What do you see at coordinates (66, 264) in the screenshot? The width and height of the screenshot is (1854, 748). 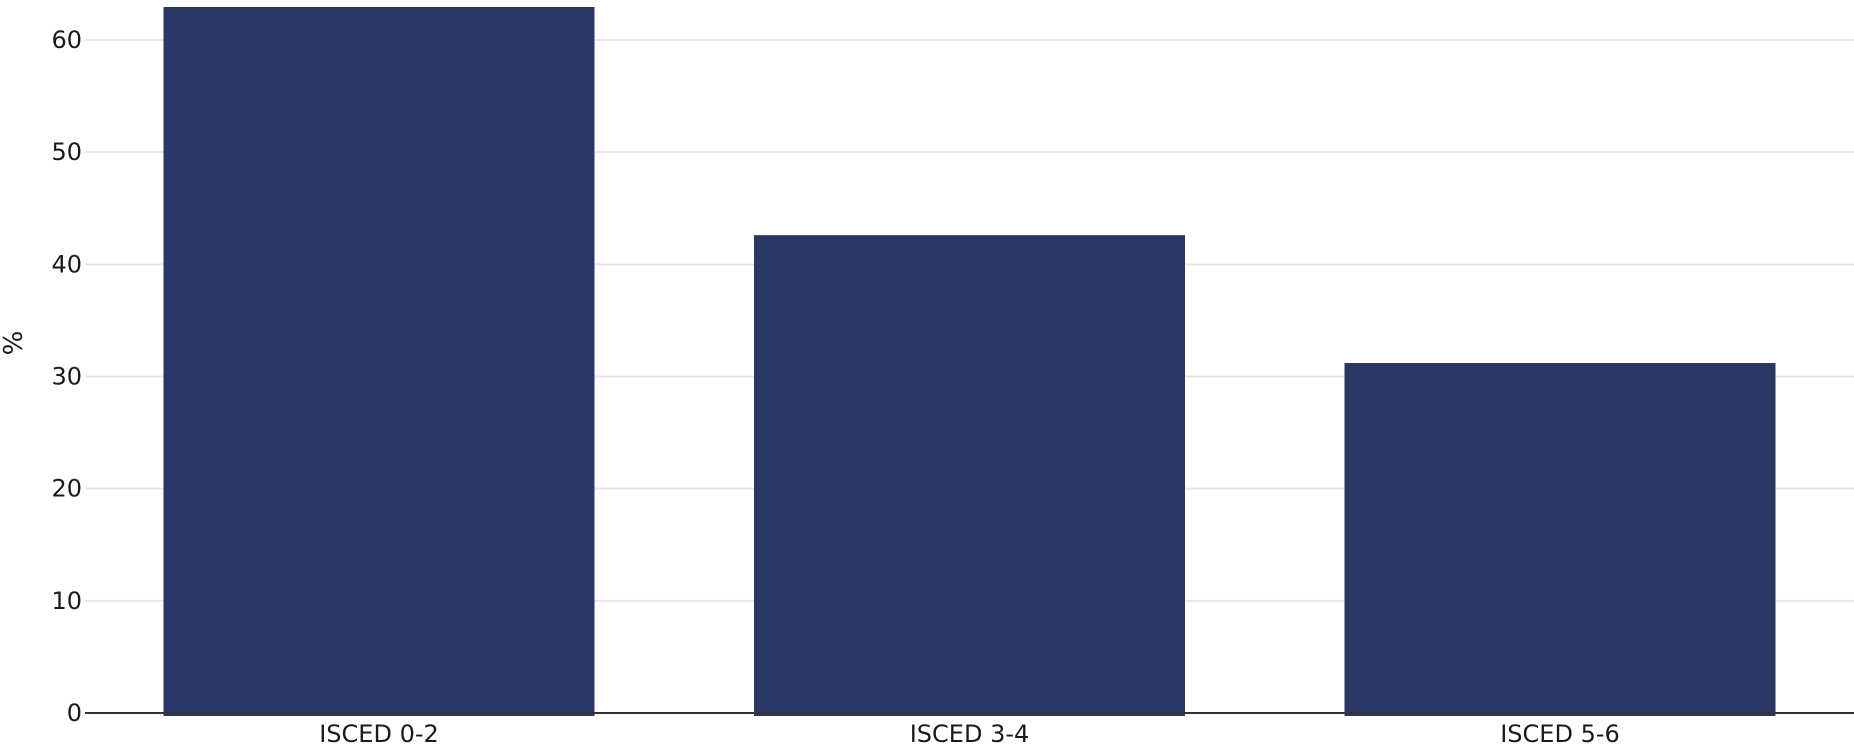 I see `y-tick-label: 40` at bounding box center [66, 264].